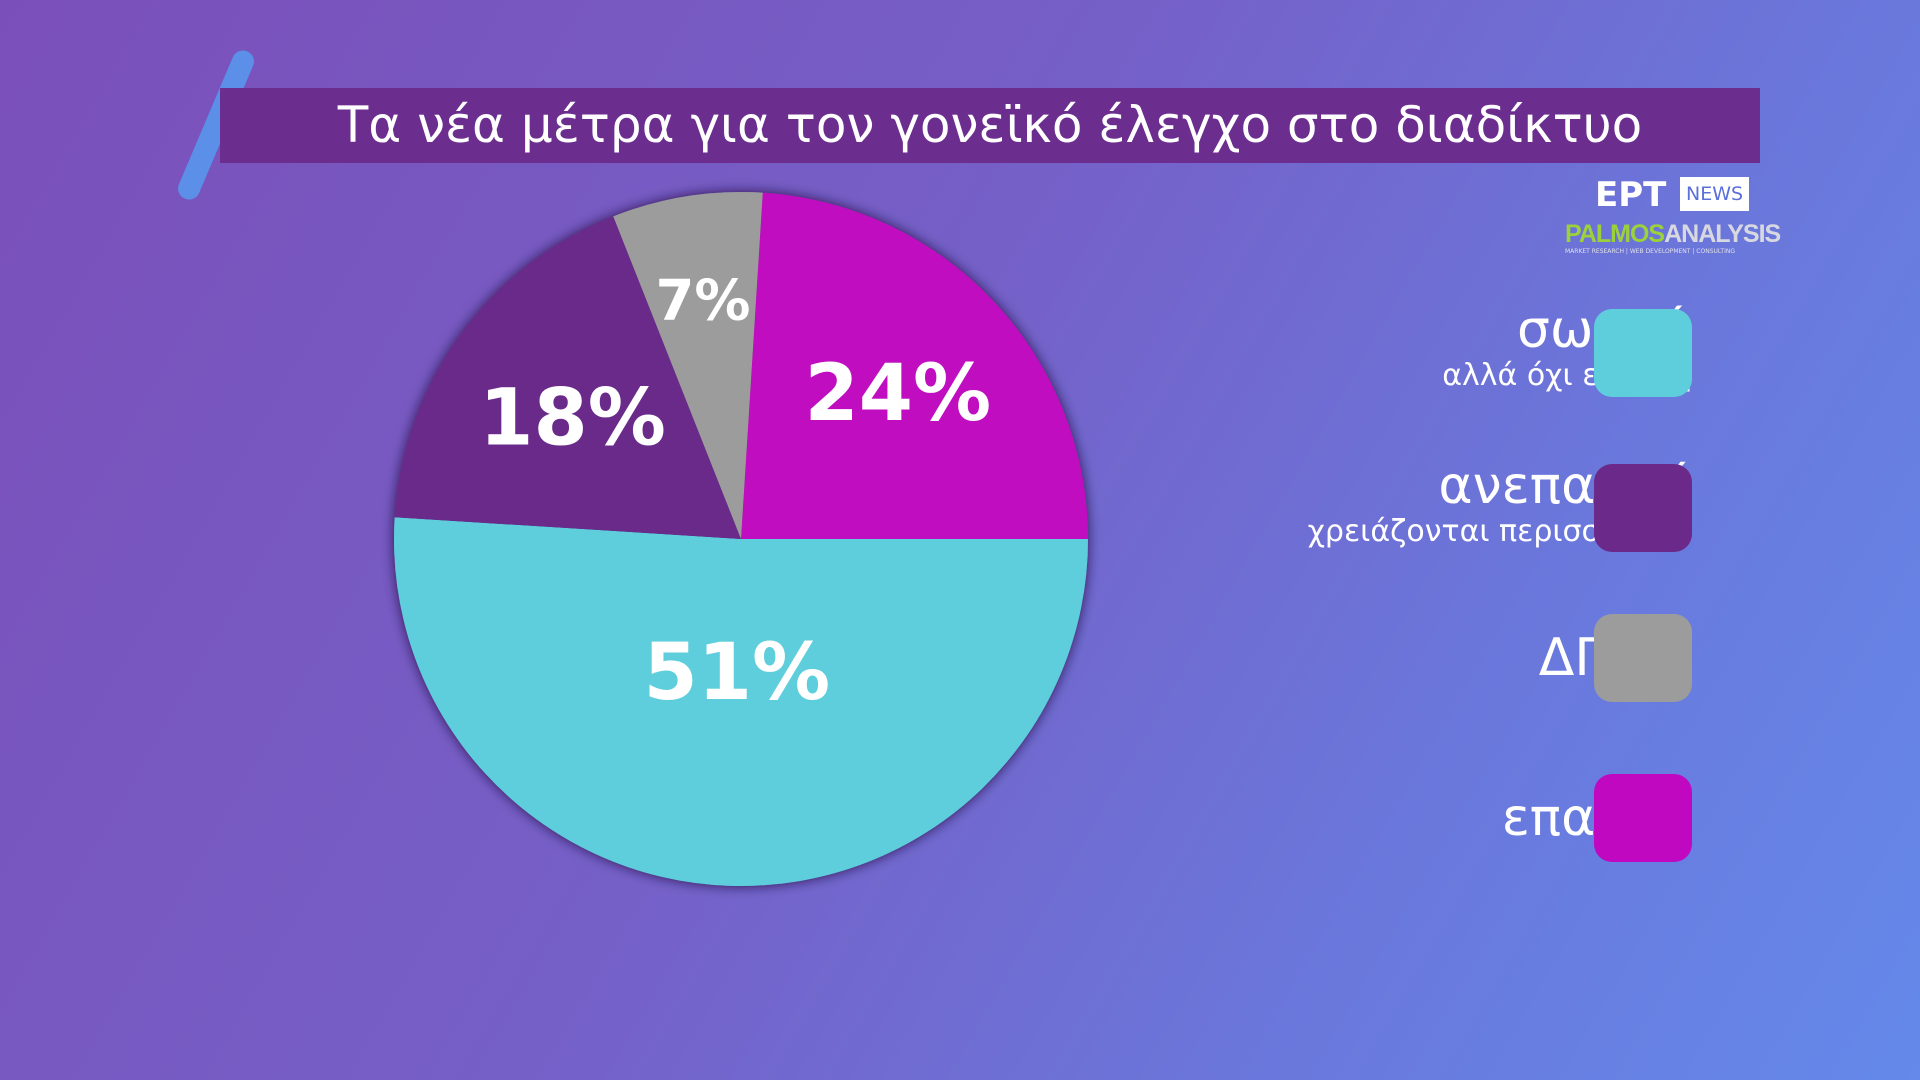 Image resolution: width=1920 pixels, height=1080 pixels. I want to click on slice-data-label: 51%, so click(737, 673).